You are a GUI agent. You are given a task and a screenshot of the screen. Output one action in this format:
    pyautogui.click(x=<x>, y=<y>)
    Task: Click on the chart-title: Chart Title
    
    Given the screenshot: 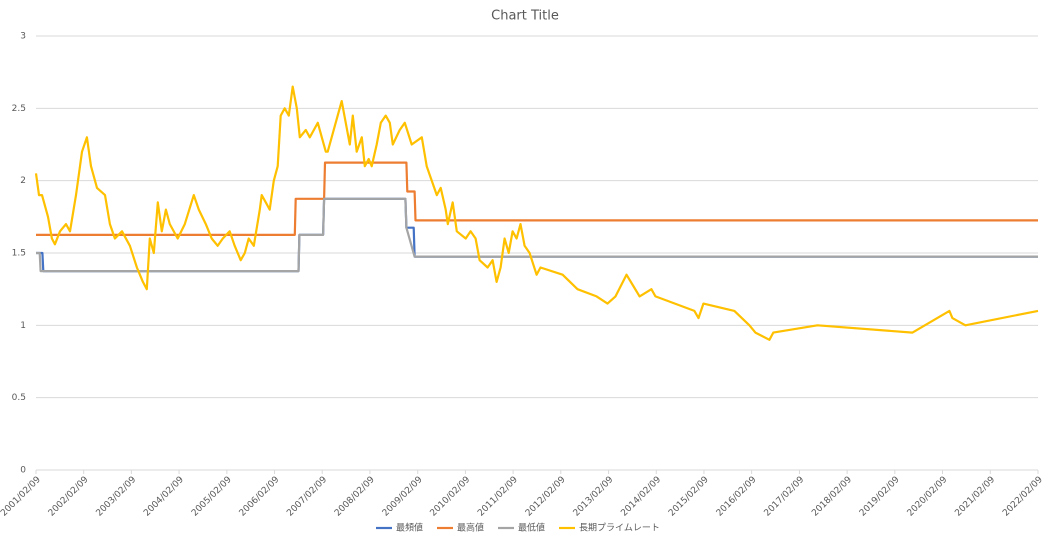 What is the action you would take?
    pyautogui.click(x=525, y=16)
    